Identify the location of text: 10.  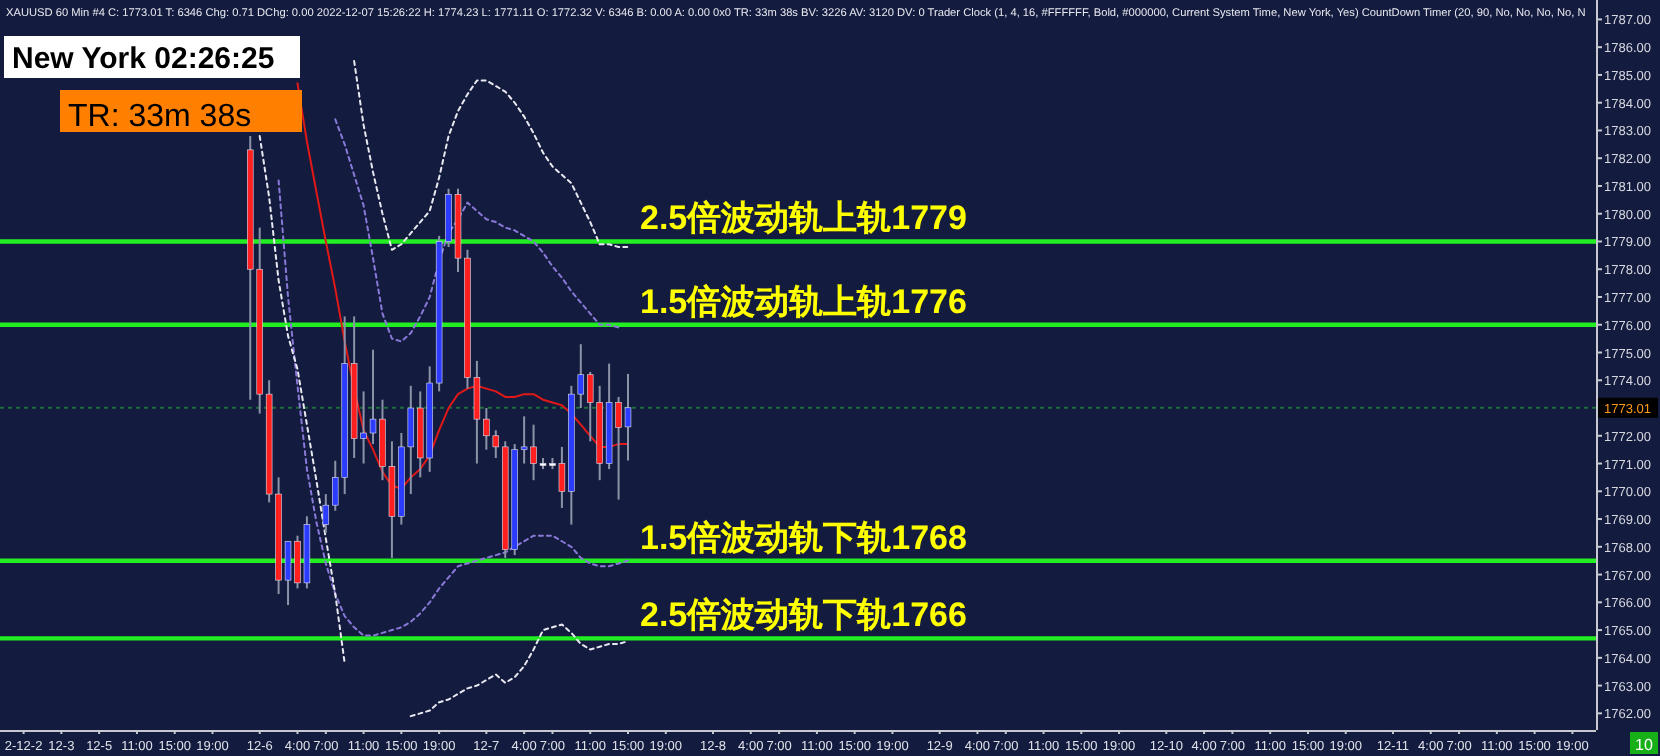
(1644, 745).